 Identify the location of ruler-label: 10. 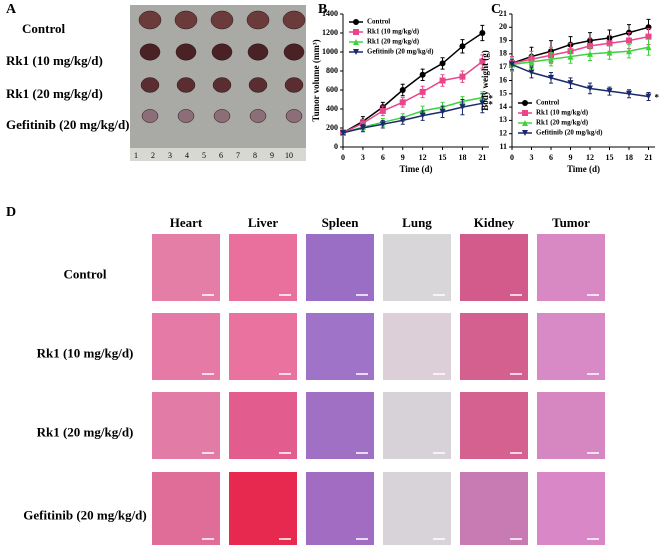
(289, 155).